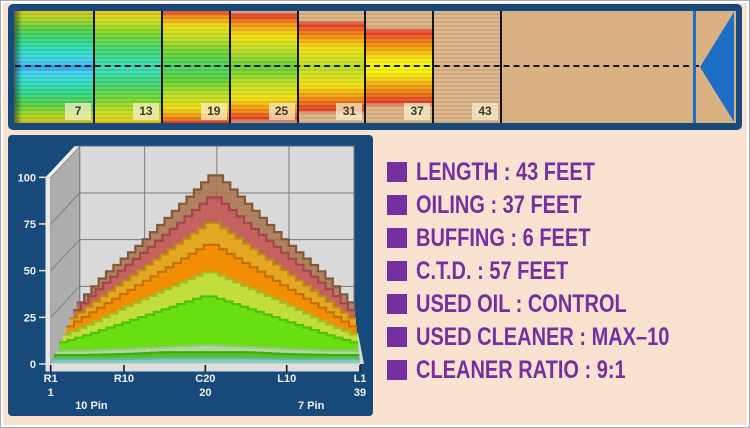 The height and width of the screenshot is (428, 750). Describe the element at coordinates (30, 272) in the screenshot. I see `y-tick-label-50: 50` at that location.